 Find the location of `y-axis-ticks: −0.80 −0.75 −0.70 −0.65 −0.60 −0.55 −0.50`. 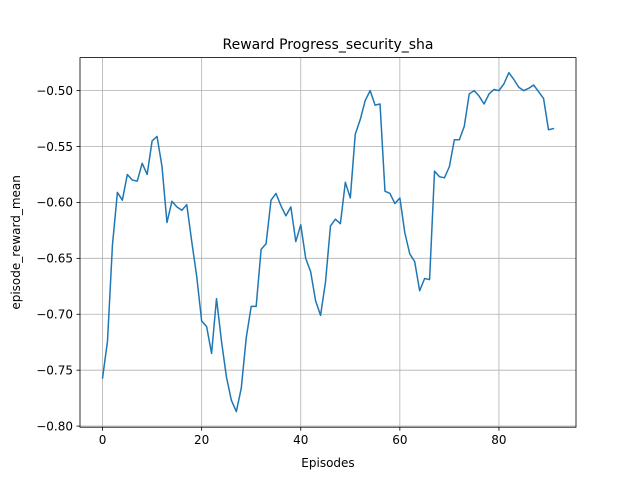

y-axis-ticks: −0.80 −0.75 −0.70 −0.65 −0.60 −0.55 −0.50 is located at coordinates (58, 258).